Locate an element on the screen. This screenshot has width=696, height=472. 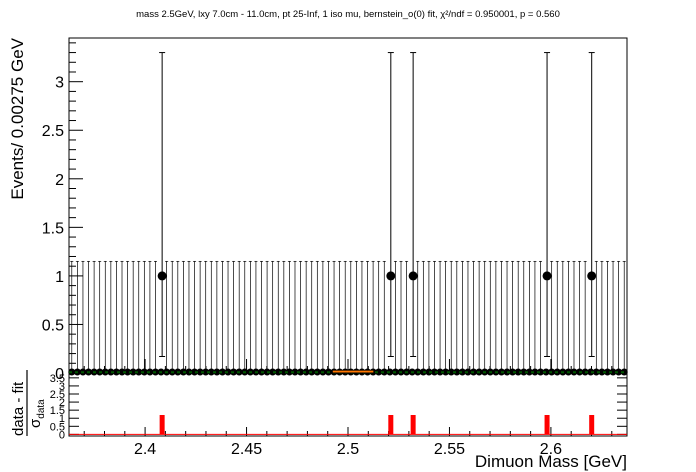
x-tick-label: 2.6 is located at coordinates (551, 449).